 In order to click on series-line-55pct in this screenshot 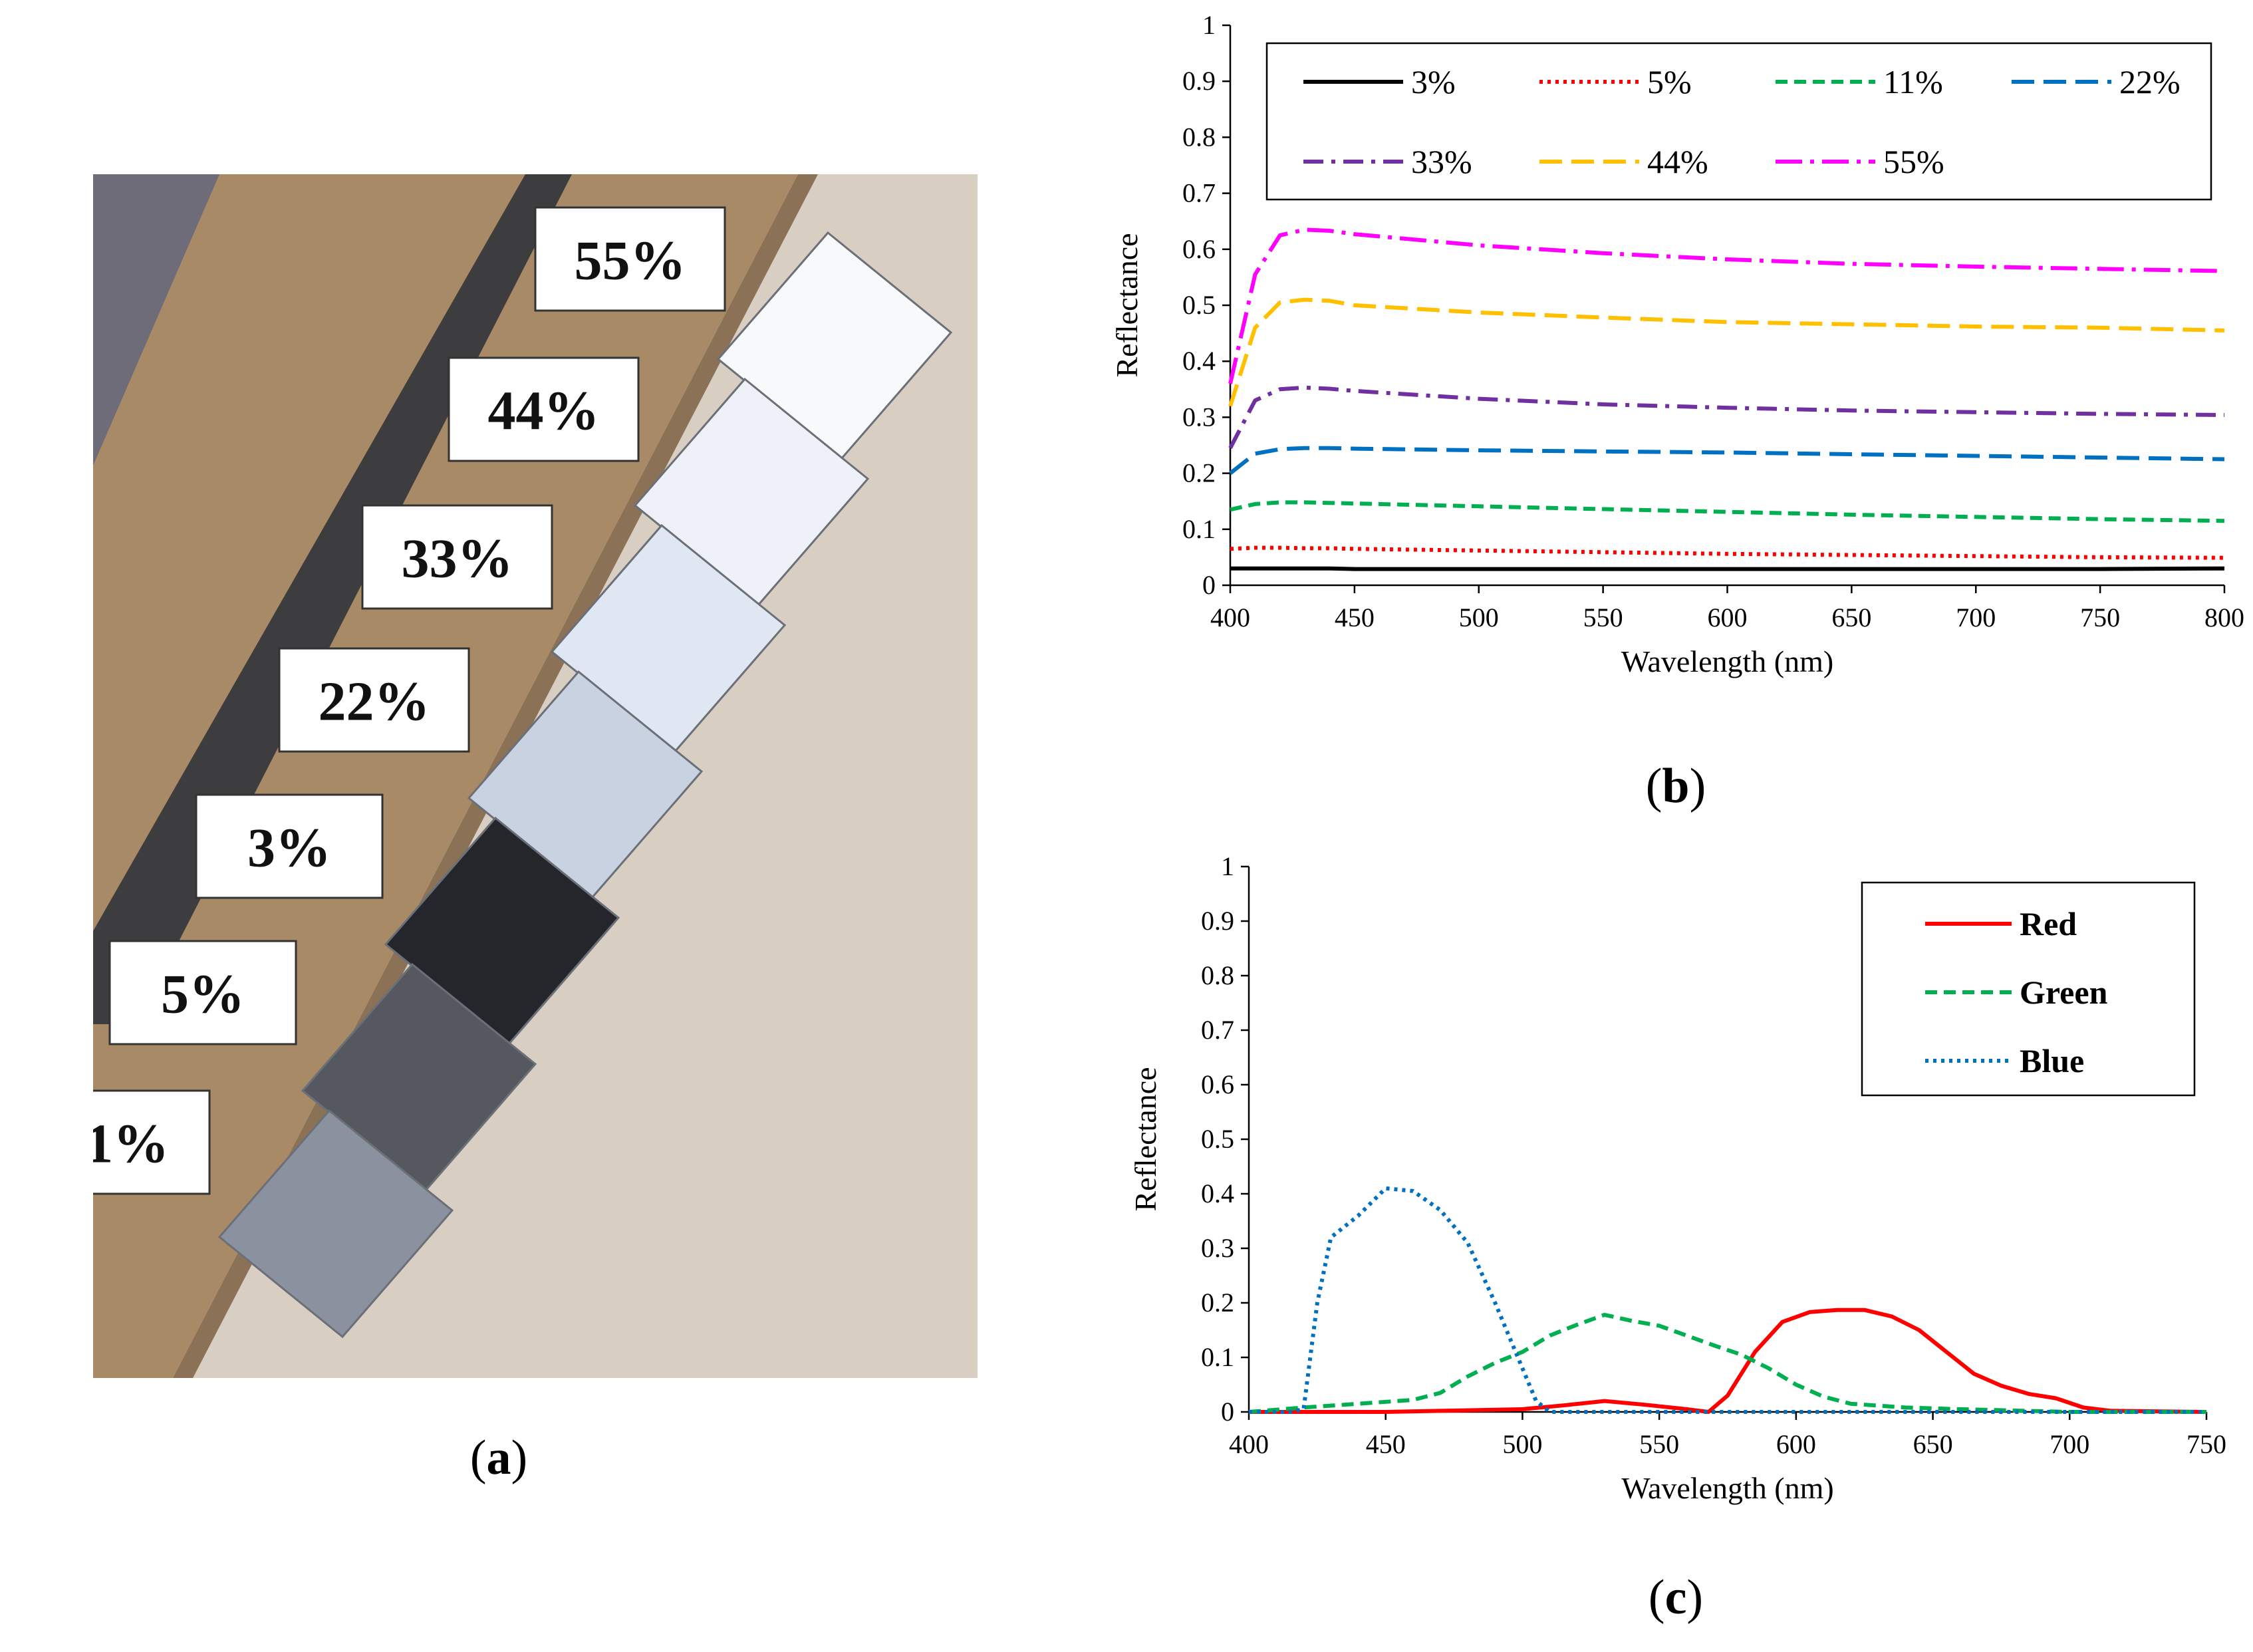, I will do `click(1726, 305)`.